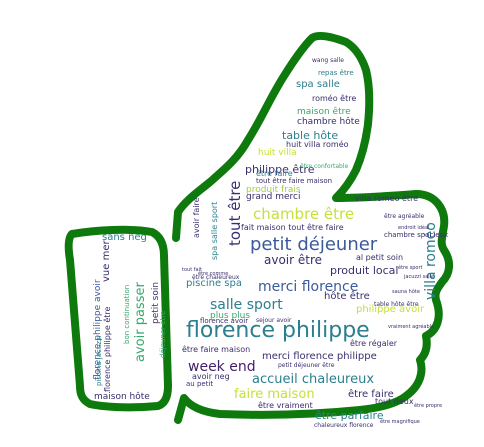  What do you see at coordinates (344, 425) in the screenshot?
I see `word-cloud-term: chaleureux florence` at bounding box center [344, 425].